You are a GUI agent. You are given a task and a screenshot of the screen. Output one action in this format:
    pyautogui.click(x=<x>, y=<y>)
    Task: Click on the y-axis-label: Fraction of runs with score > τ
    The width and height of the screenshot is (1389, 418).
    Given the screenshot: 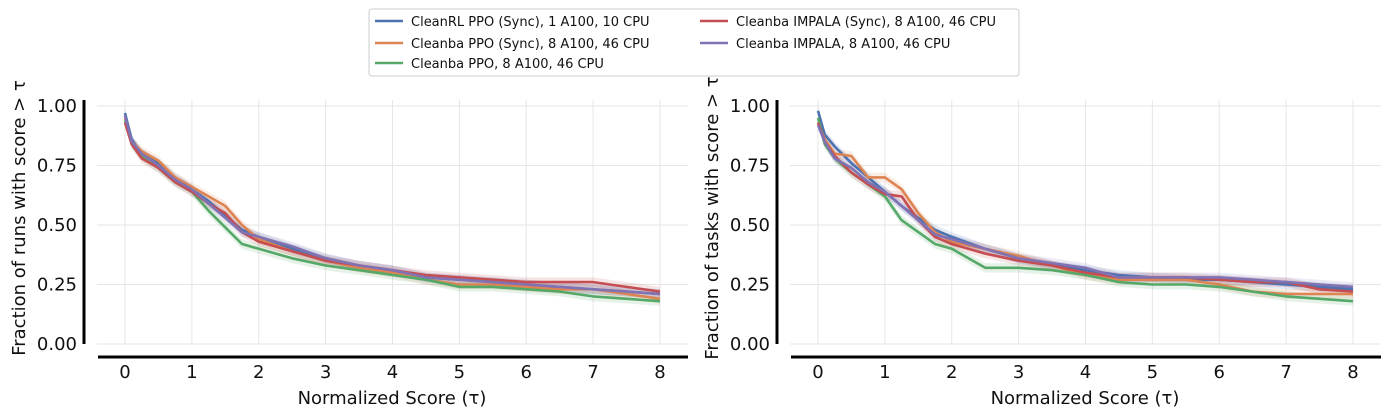 What is the action you would take?
    pyautogui.click(x=19, y=218)
    